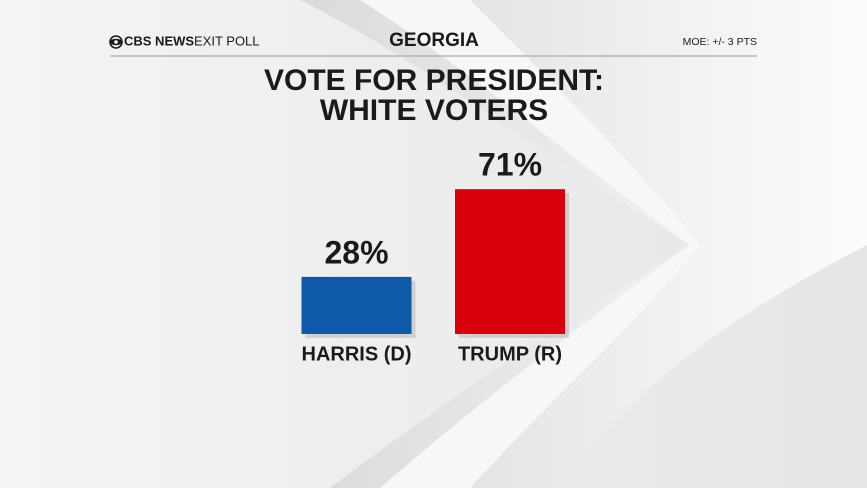  What do you see at coordinates (116, 42) in the screenshot?
I see `cbs-eye-logo` at bounding box center [116, 42].